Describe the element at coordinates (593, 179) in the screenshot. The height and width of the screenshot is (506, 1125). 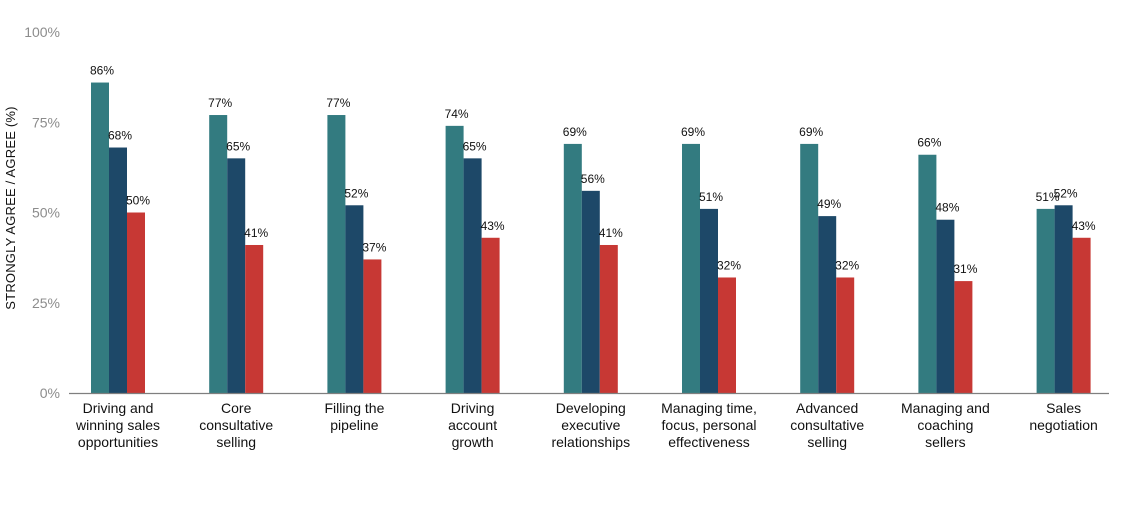
I see `data-label: 56%` at that location.